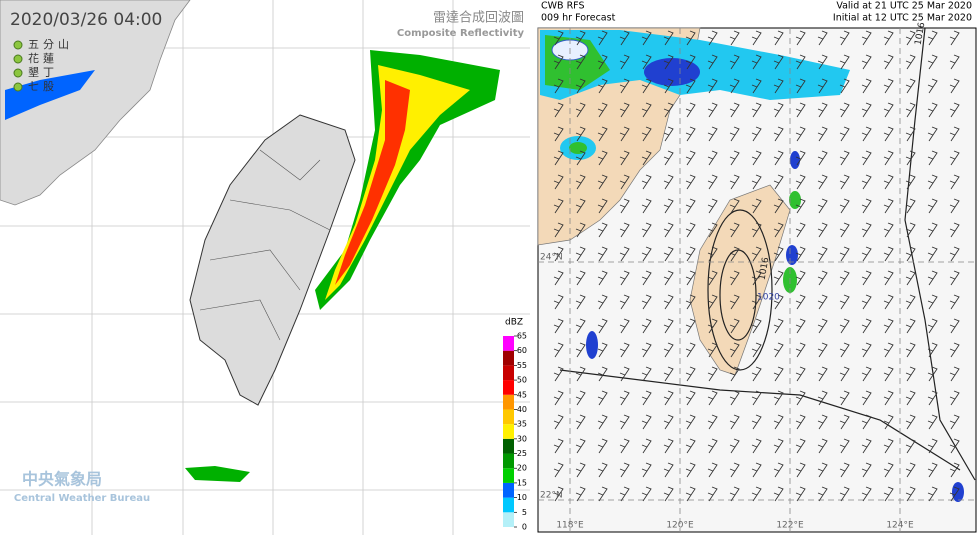 This screenshot has height=539, width=977. What do you see at coordinates (265, 245) in the screenshot?
I see `county-borders` at bounding box center [265, 245].